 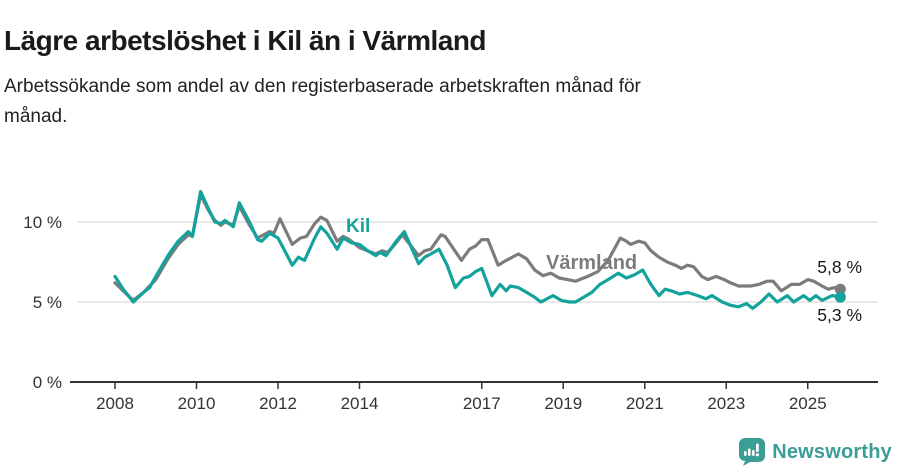 What do you see at coordinates (839, 267) in the screenshot?
I see `vrmland-end-value-label: 5,8 %` at bounding box center [839, 267].